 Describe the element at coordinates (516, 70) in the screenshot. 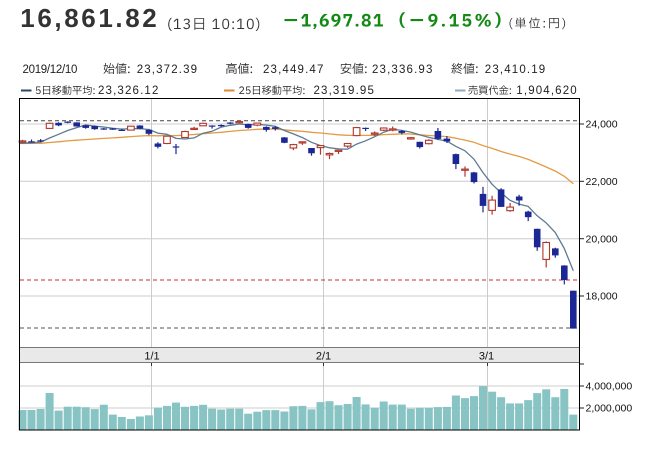

I see `svg-text: 23,410.19` at that location.